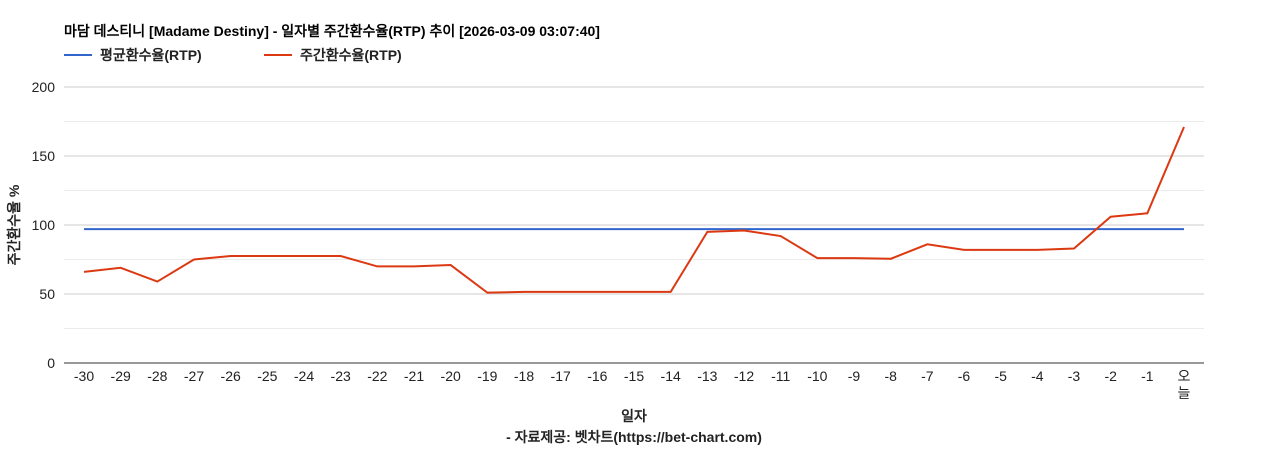 The height and width of the screenshot is (455, 1268). What do you see at coordinates (561, 376) in the screenshot?
I see `x-tick-label: -17` at bounding box center [561, 376].